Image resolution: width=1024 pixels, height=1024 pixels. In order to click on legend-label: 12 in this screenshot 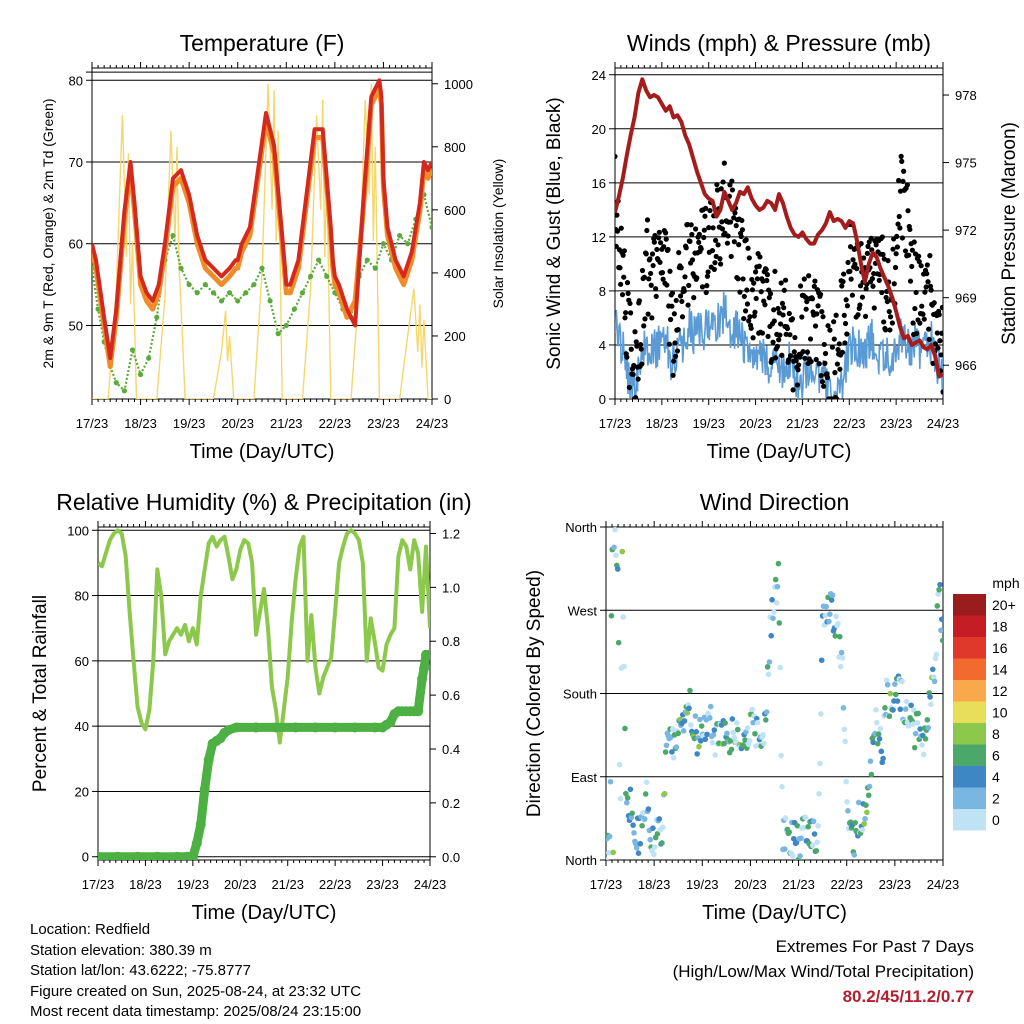, I will do `click(1000, 691)`.